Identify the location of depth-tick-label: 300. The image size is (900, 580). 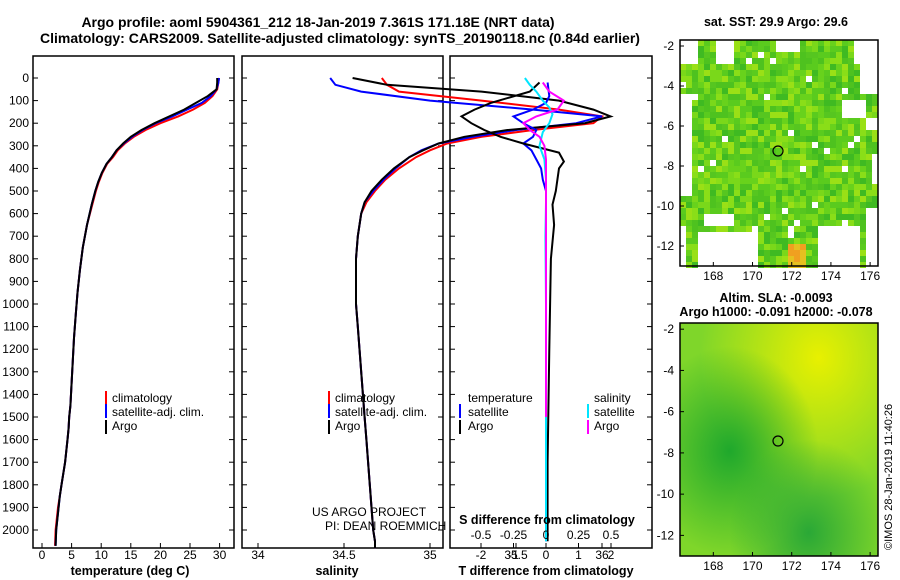
(19, 146).